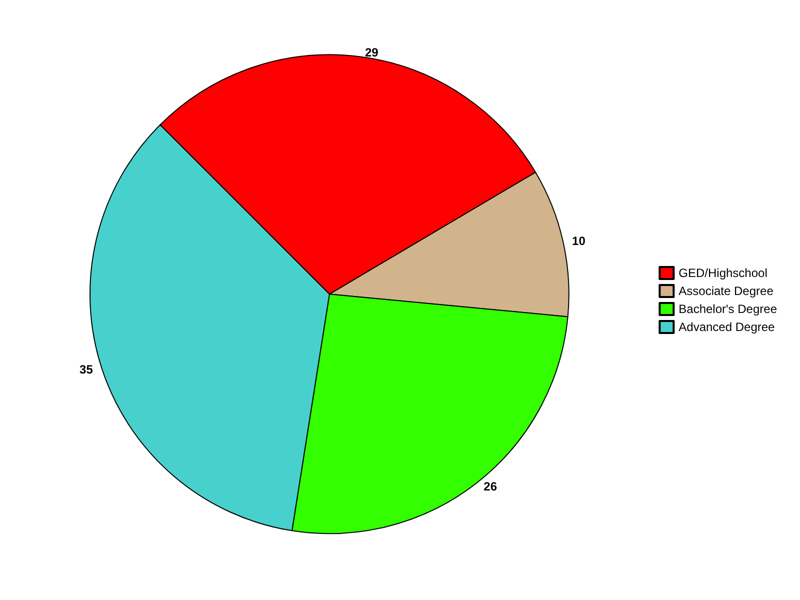 Image resolution: width=800 pixels, height=600 pixels. I want to click on data-label: 26, so click(491, 487).